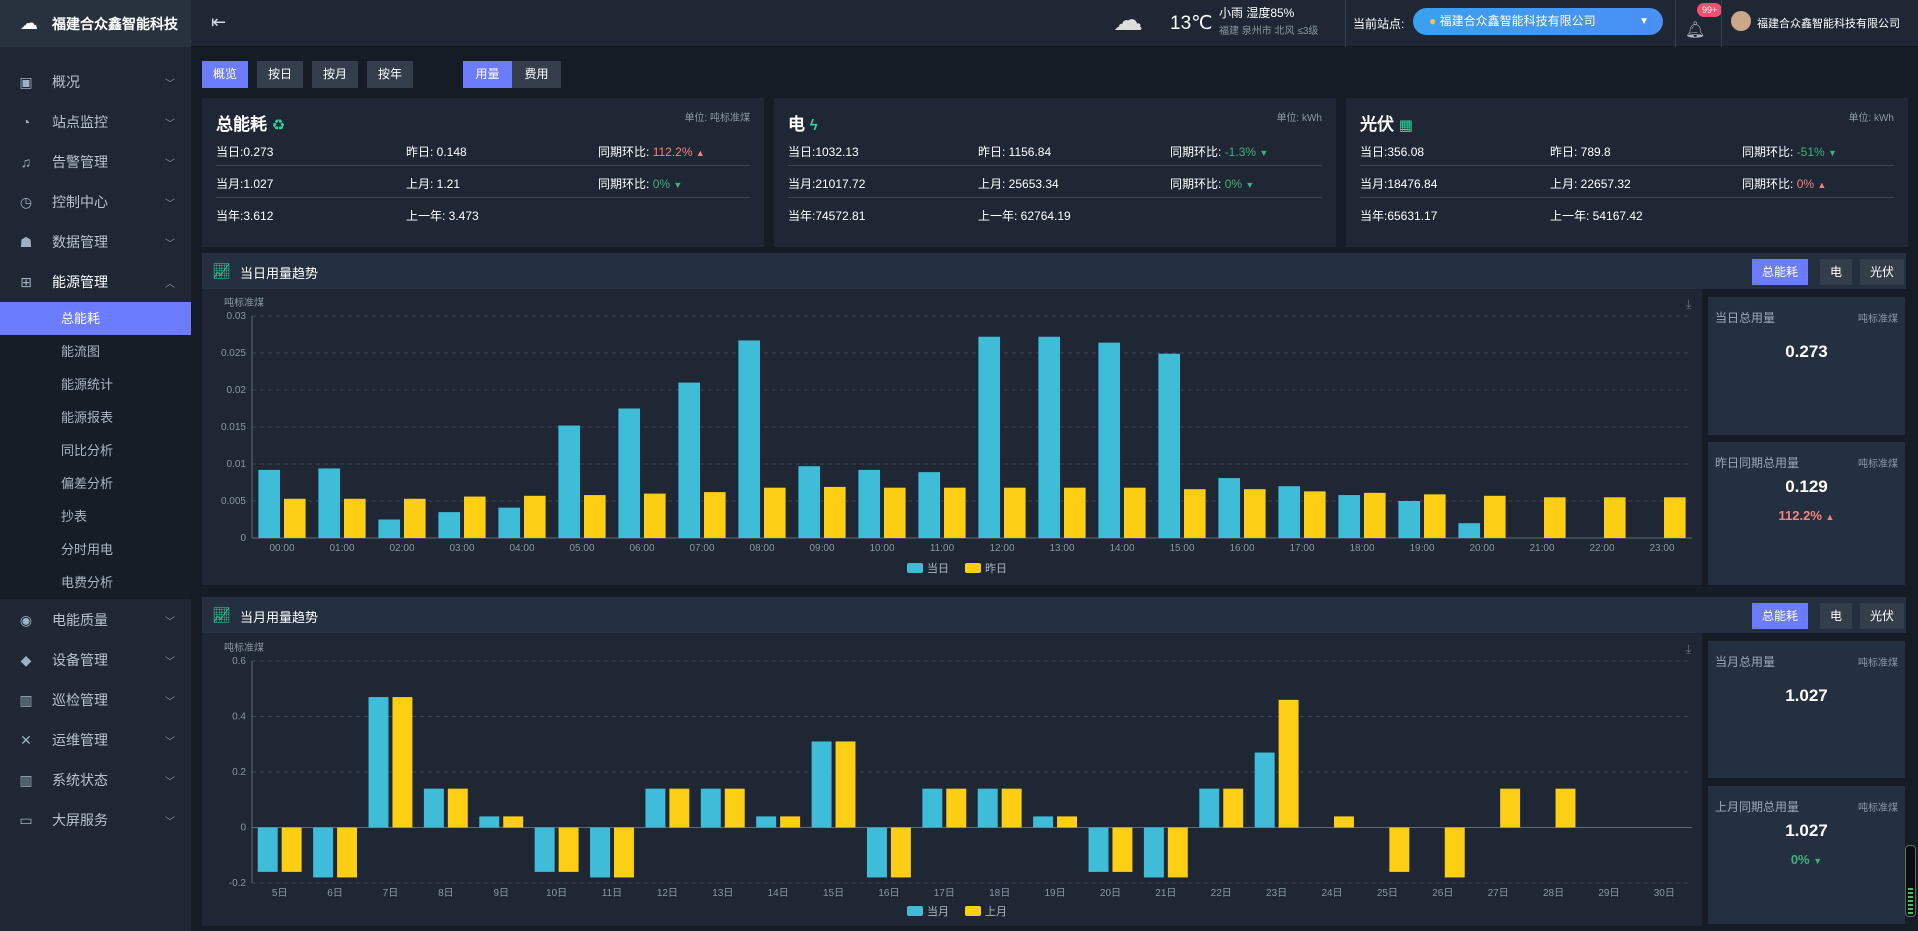  I want to click on submenu-item-1: 能流图, so click(81, 351).